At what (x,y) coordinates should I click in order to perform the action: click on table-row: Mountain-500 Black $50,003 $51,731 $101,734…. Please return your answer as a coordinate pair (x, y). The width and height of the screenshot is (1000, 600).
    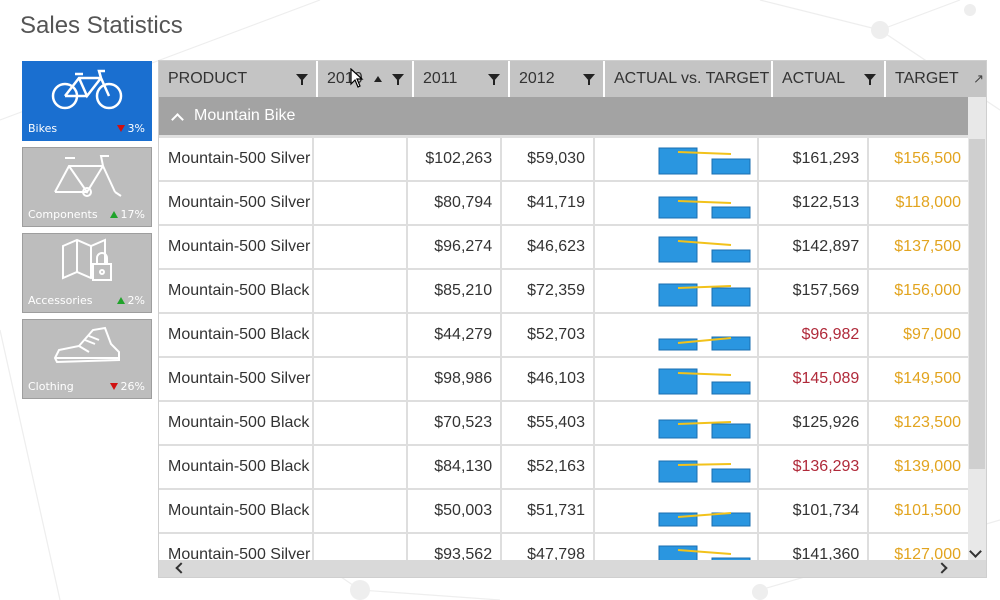
    Looking at the image, I should click on (564, 512).